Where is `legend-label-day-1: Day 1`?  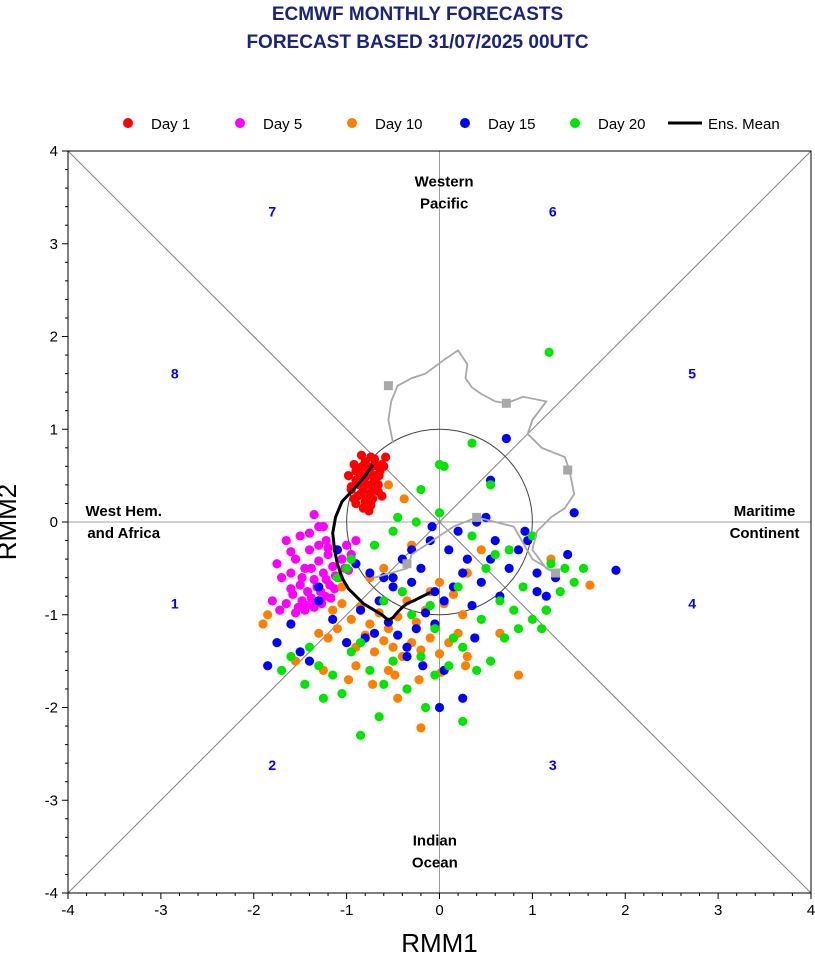
legend-label-day-1: Day 1 is located at coordinates (170, 124).